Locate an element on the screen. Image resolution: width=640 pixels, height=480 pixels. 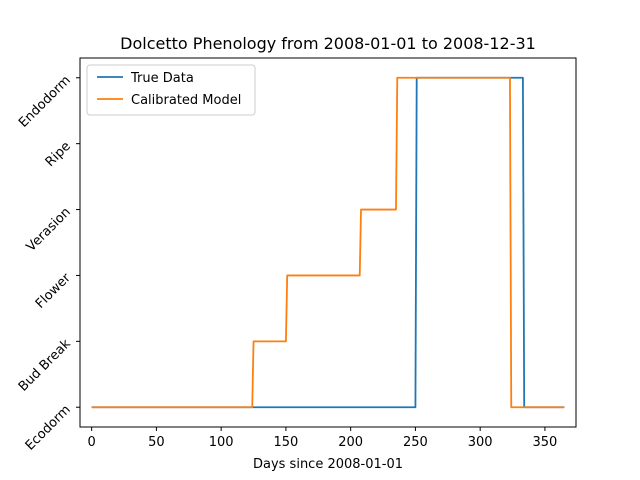
x-tick-label: 200 is located at coordinates (350, 442).